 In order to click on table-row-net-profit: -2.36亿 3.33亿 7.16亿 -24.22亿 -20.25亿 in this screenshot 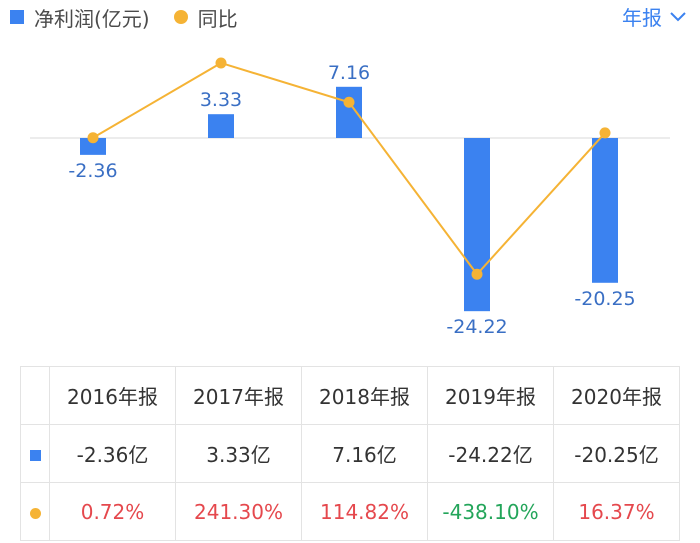, I will do `click(350, 453)`.